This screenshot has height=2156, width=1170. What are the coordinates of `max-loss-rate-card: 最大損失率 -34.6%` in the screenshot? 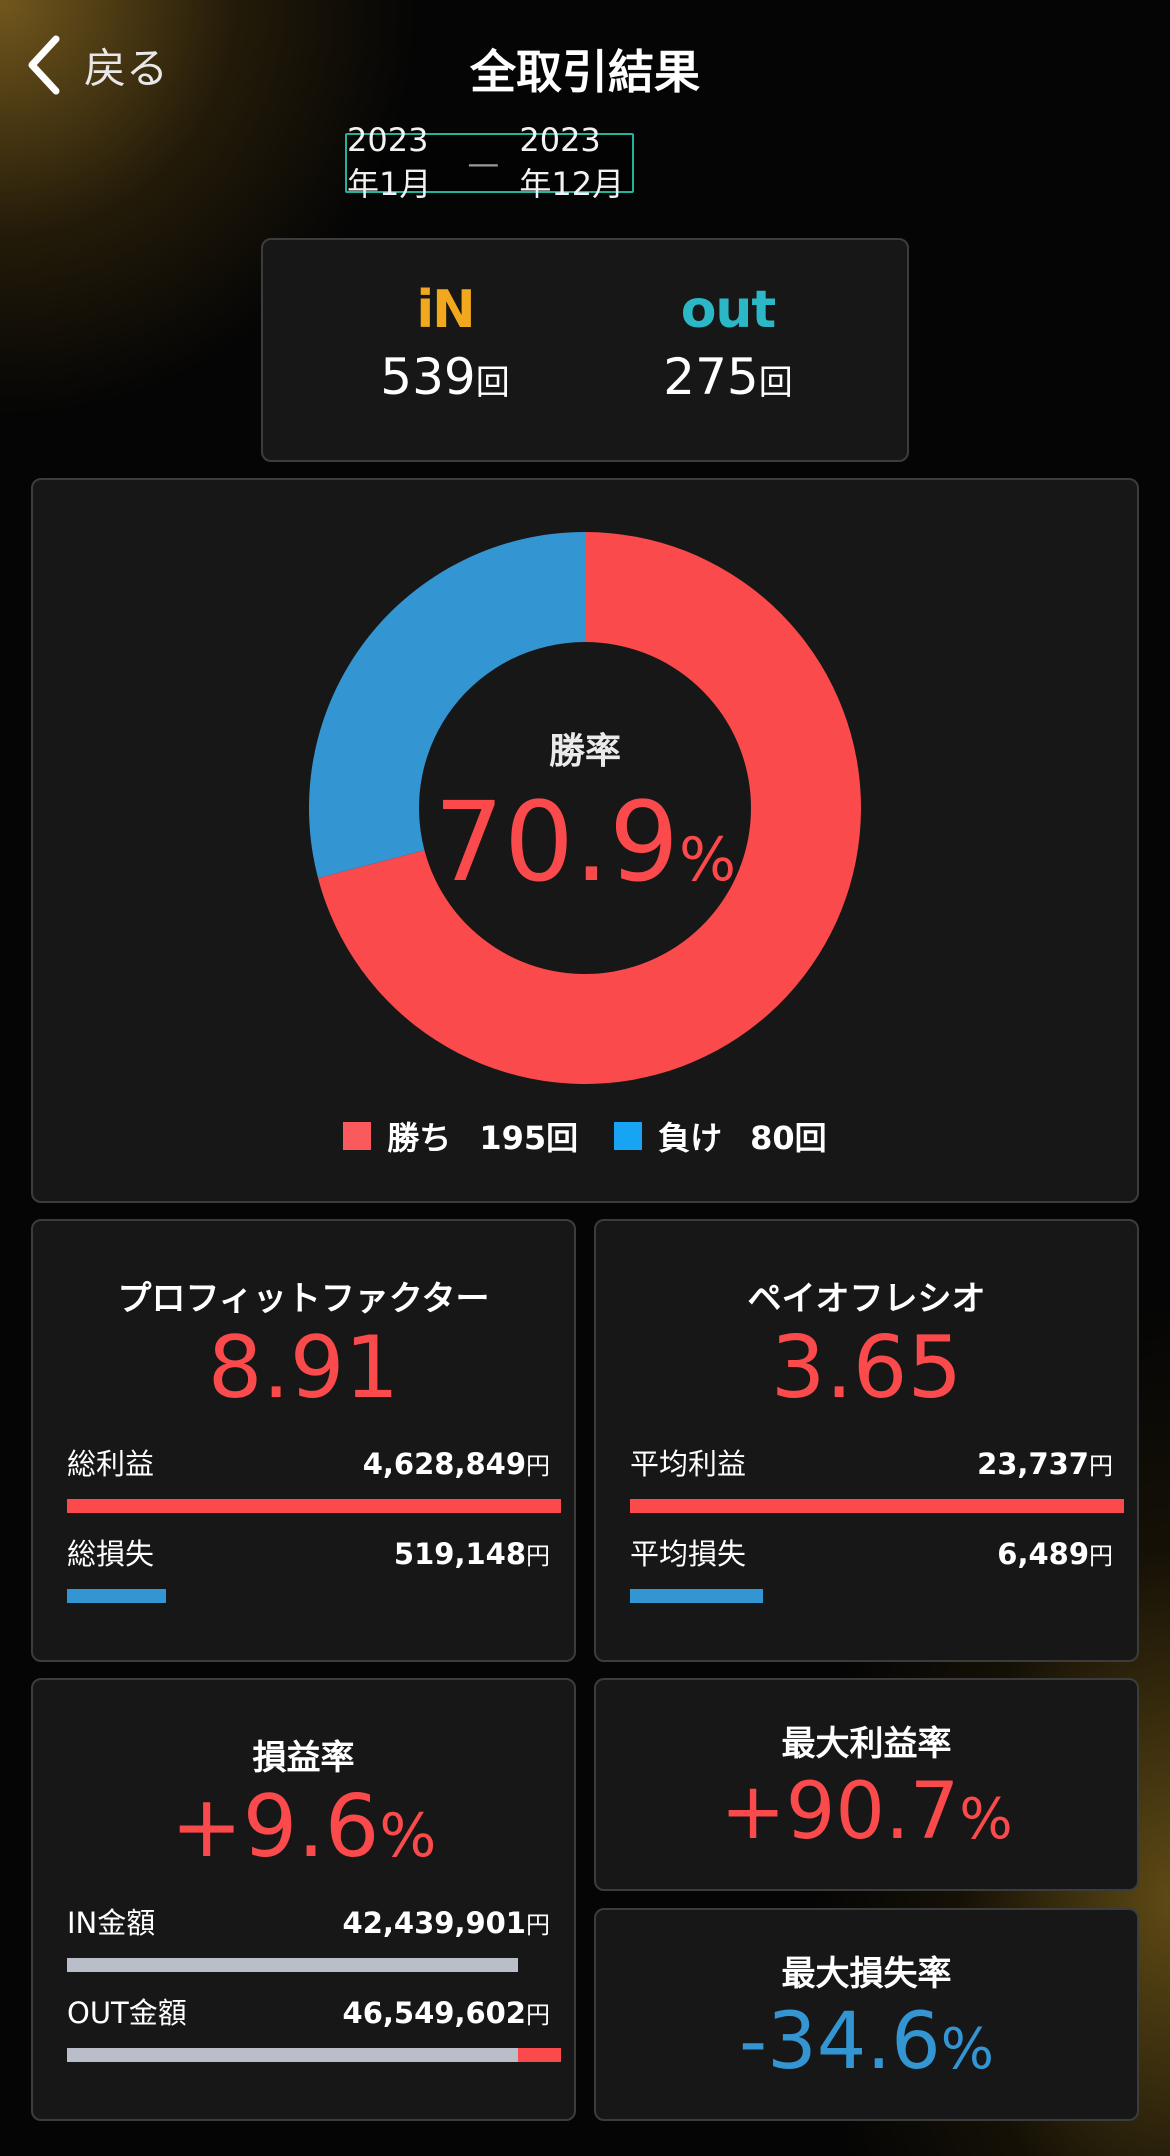 It's located at (866, 2014).